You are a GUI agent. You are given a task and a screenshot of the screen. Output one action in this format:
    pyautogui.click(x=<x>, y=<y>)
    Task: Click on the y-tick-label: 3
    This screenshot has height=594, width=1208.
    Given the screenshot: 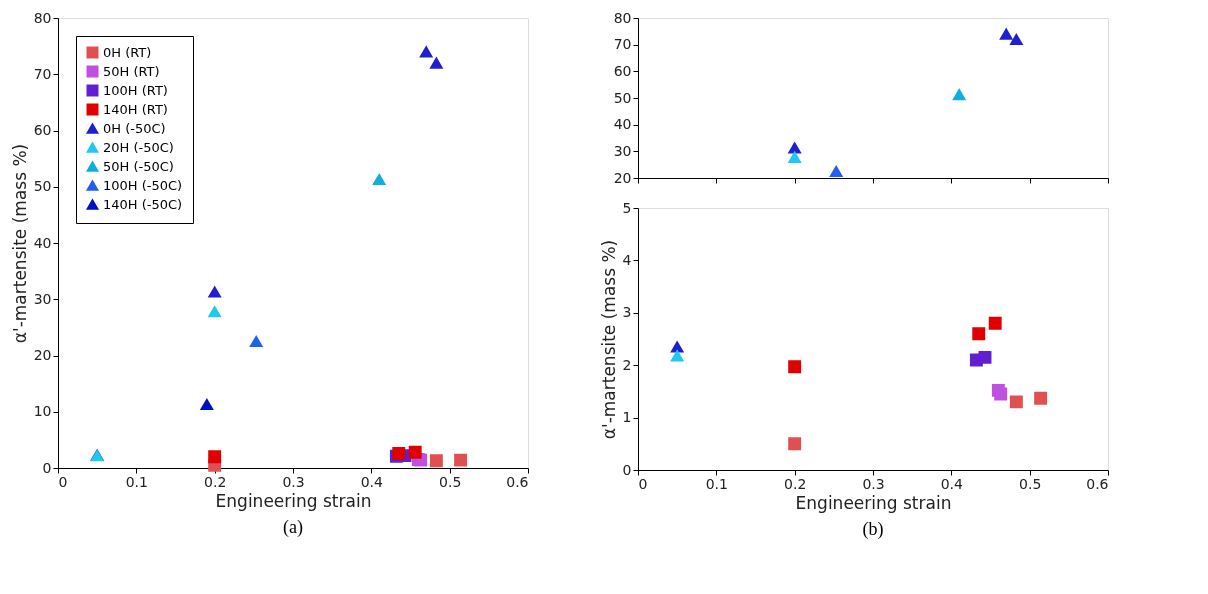 What is the action you would take?
    pyautogui.click(x=627, y=312)
    